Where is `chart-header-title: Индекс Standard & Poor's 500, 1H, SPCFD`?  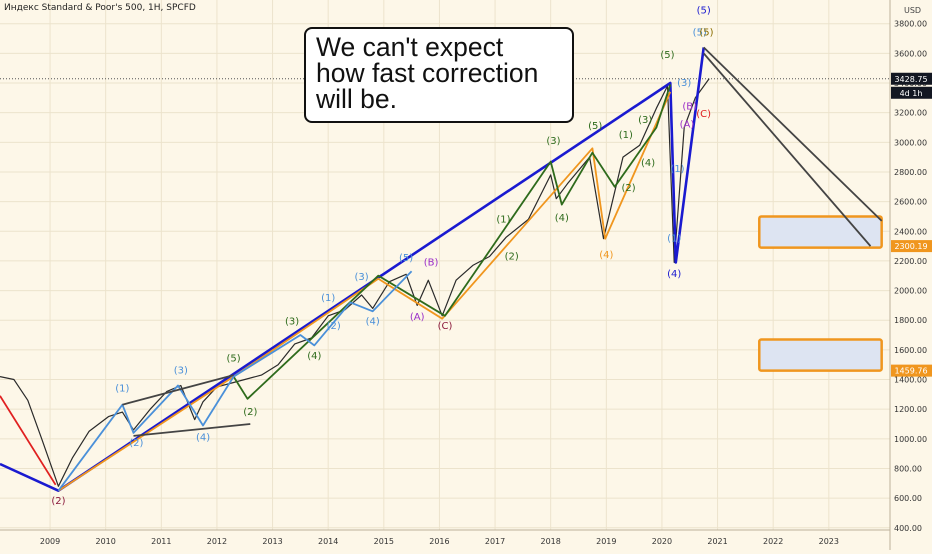
chart-header-title: Индекс Standard & Poor's 500, 1H, SPCFD is located at coordinates (100, 8).